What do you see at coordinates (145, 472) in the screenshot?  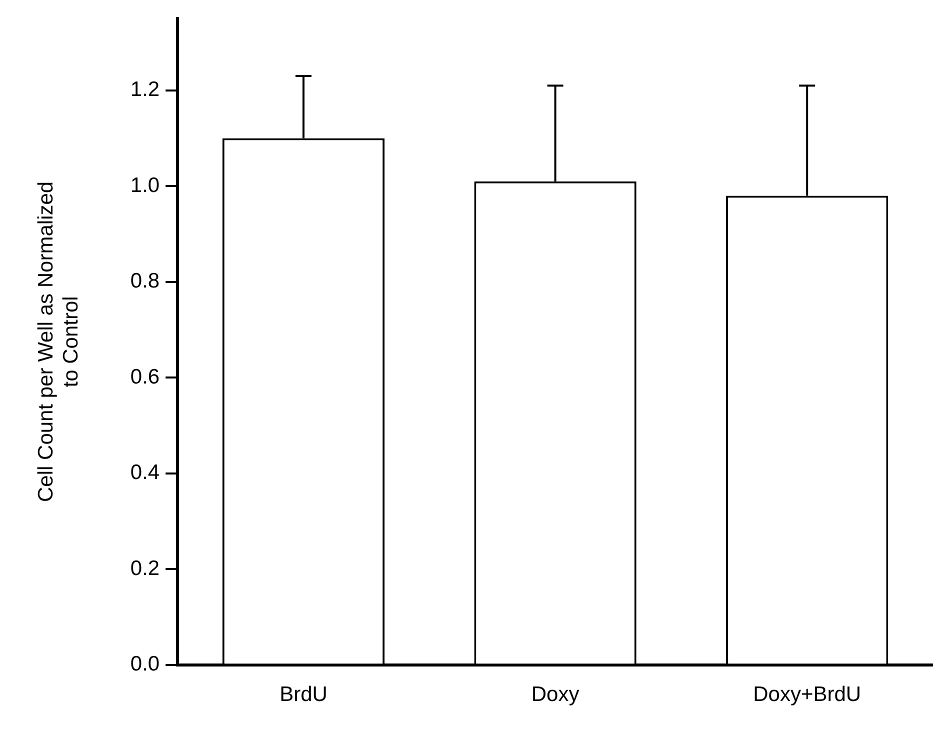 I see `y-tick-label: 0.4` at bounding box center [145, 472].